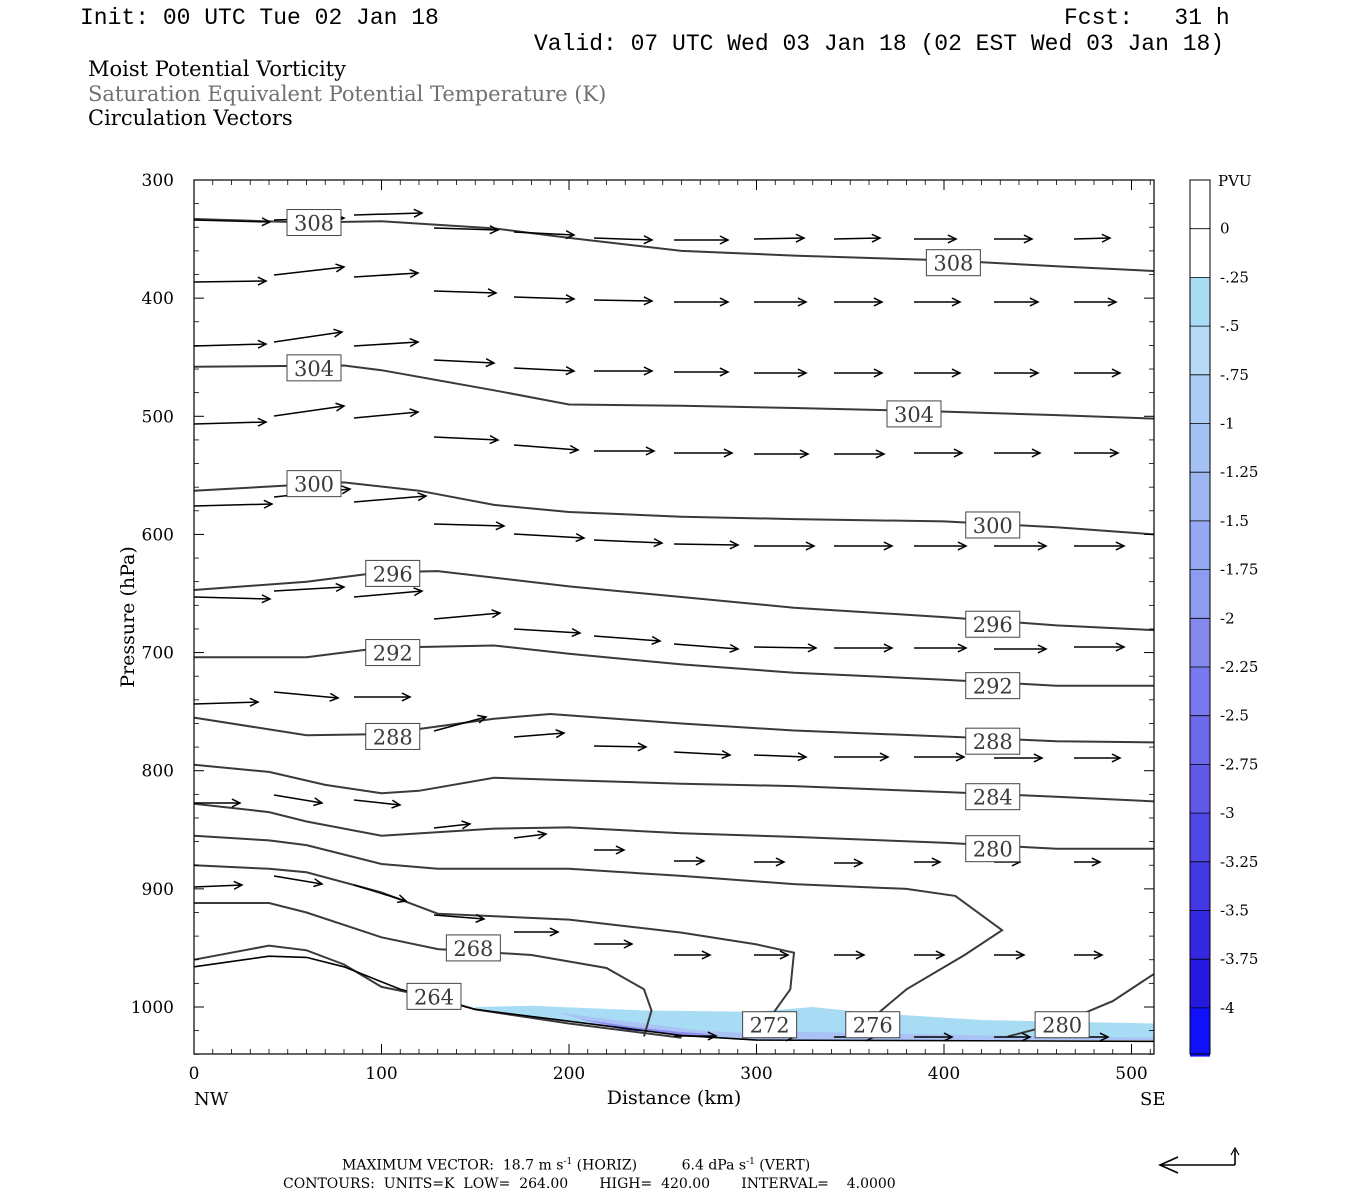  I want to click on contour-label-292: 292, so click(393, 653).